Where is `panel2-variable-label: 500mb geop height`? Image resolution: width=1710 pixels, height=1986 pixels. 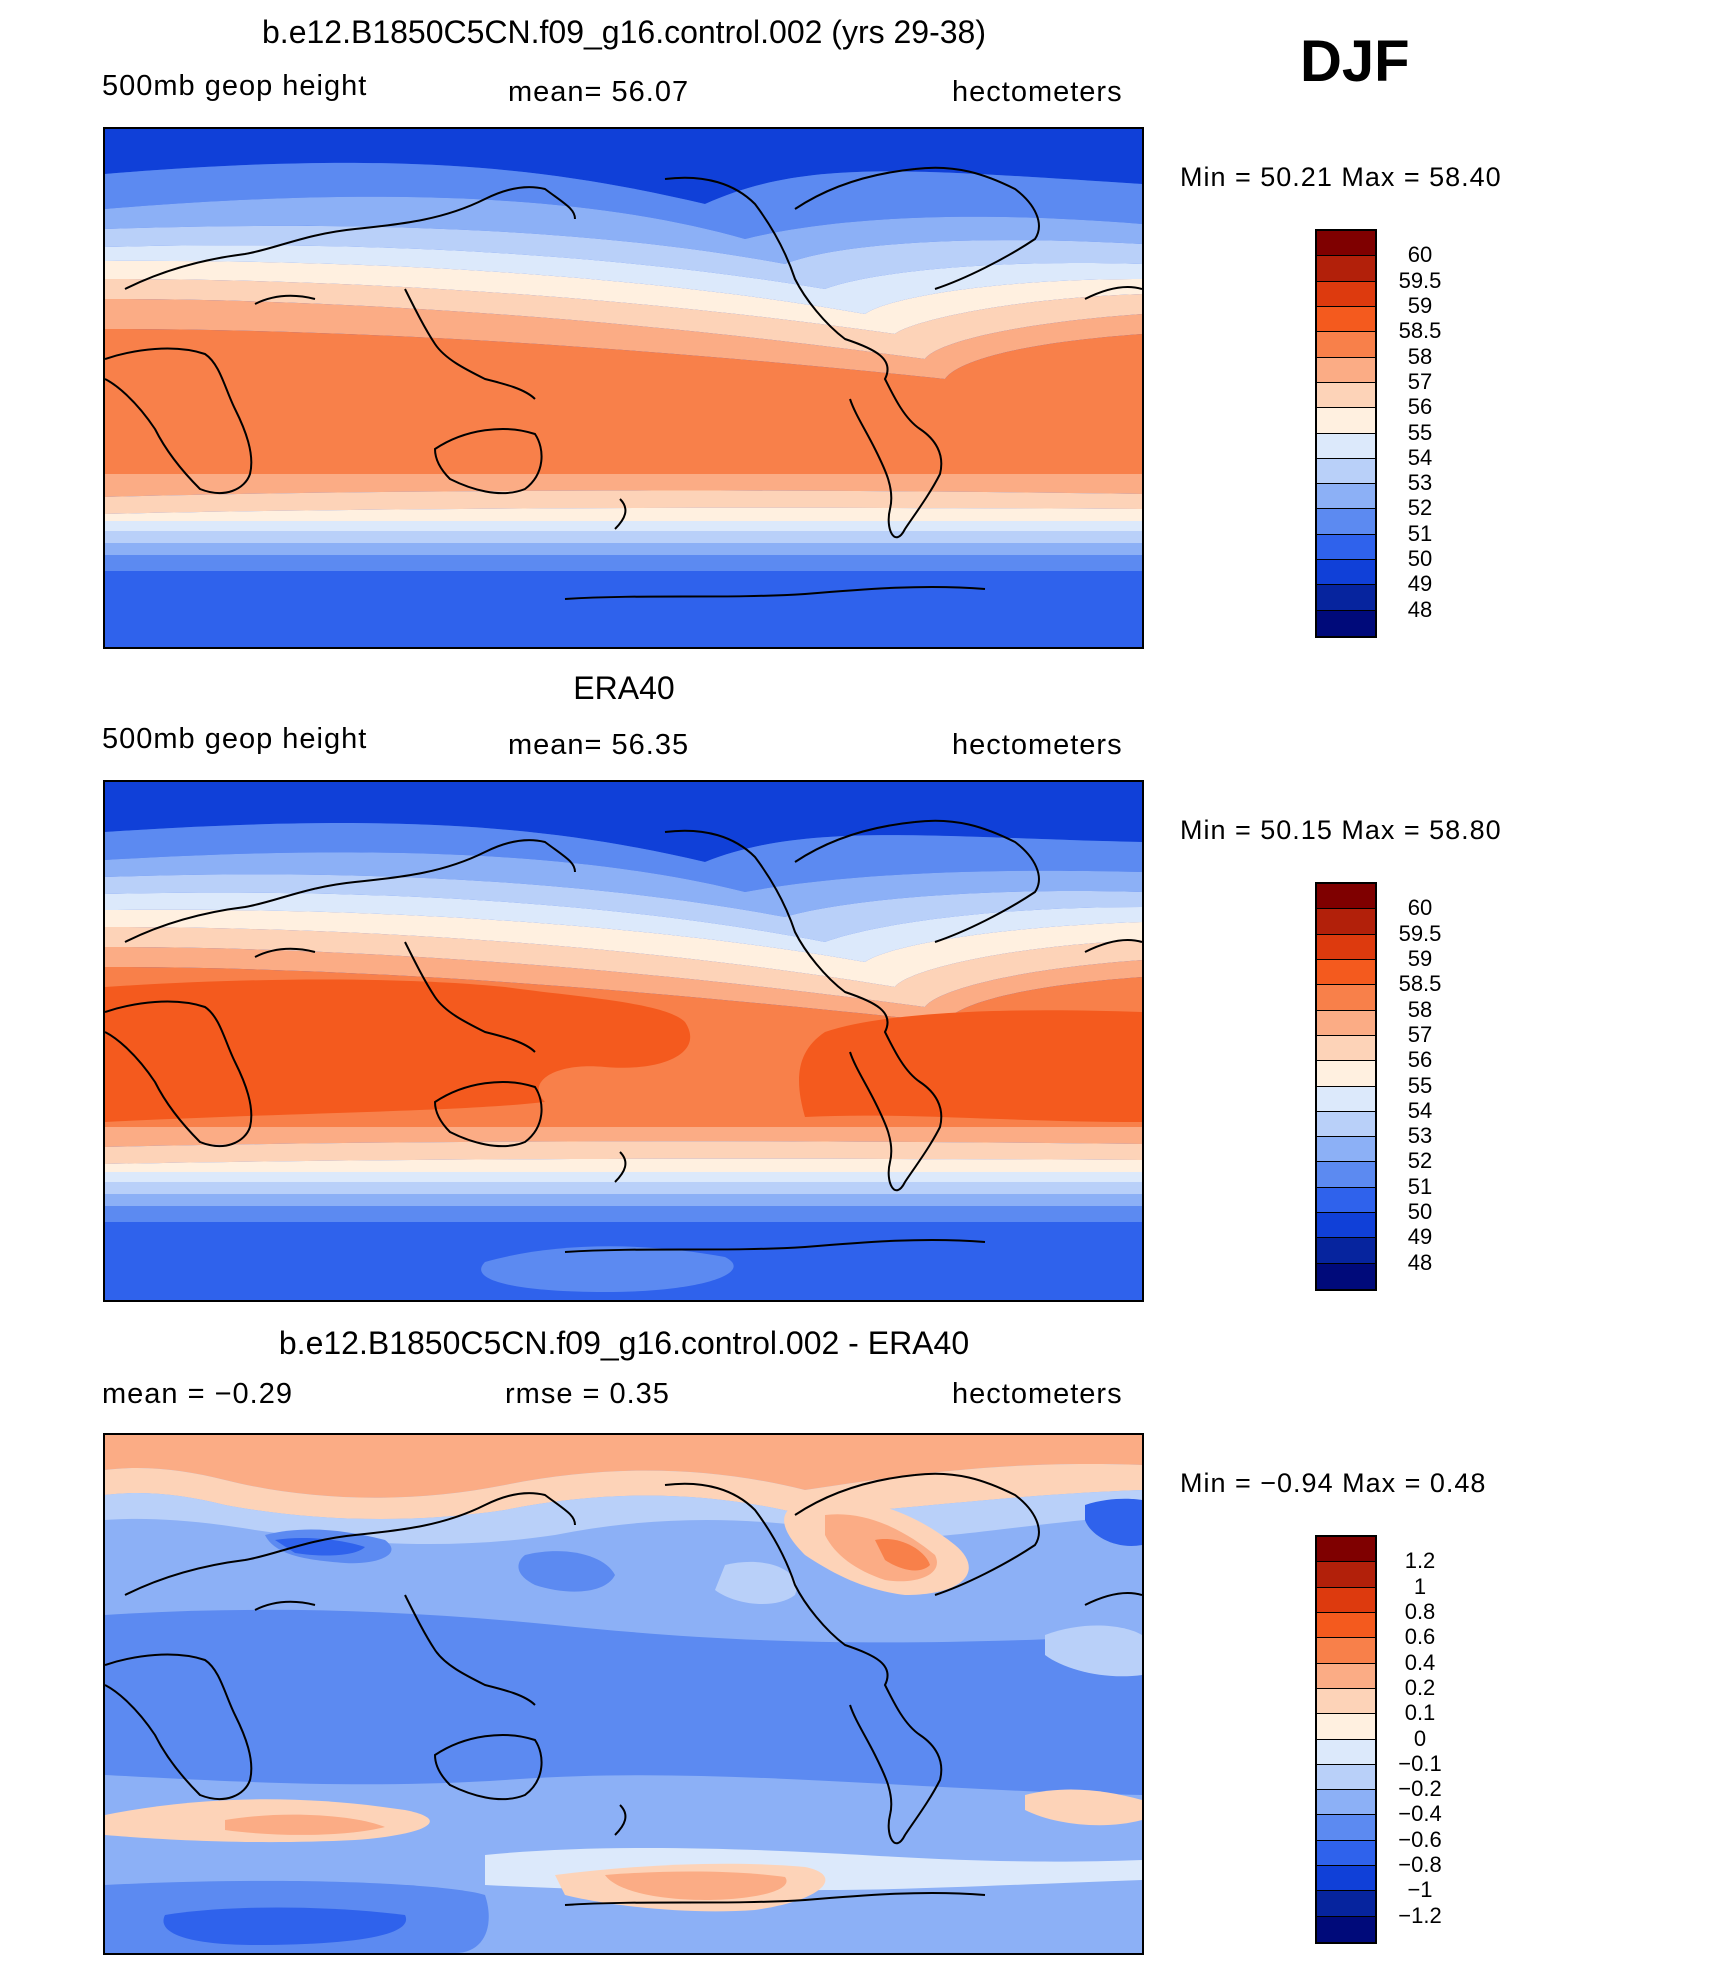 panel2-variable-label: 500mb geop height is located at coordinates (235, 739).